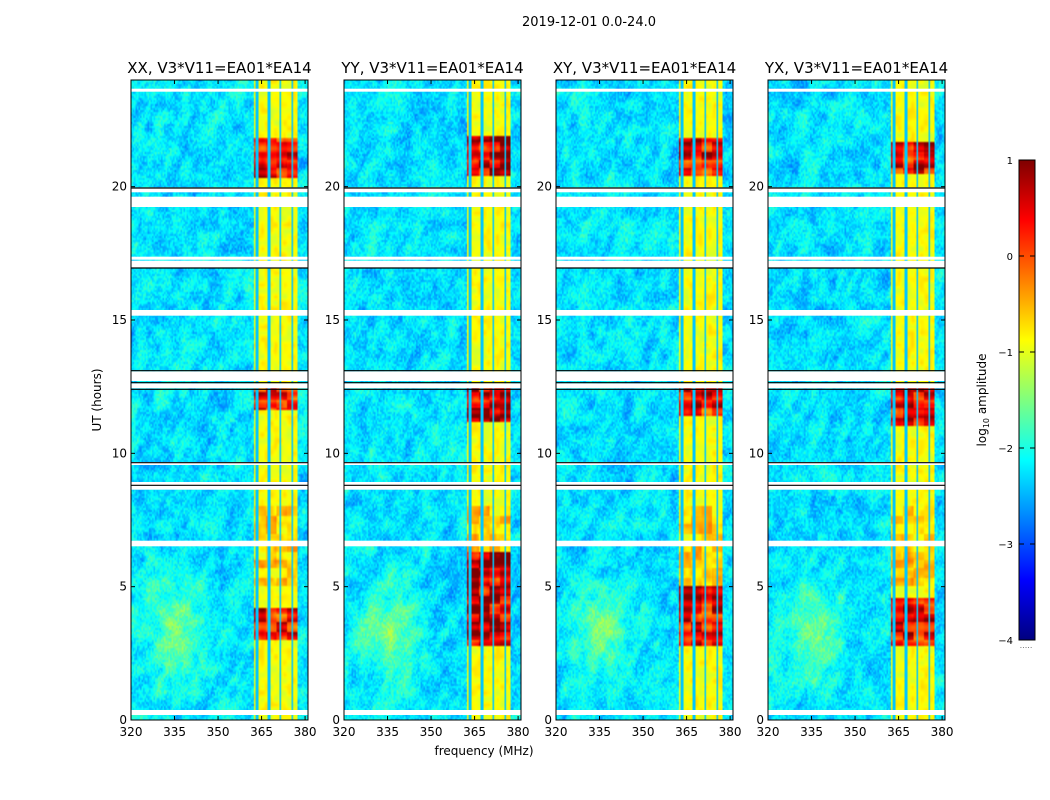  I want to click on panel-title: YY, V3*V11=EA01*EA14, so click(431, 68).